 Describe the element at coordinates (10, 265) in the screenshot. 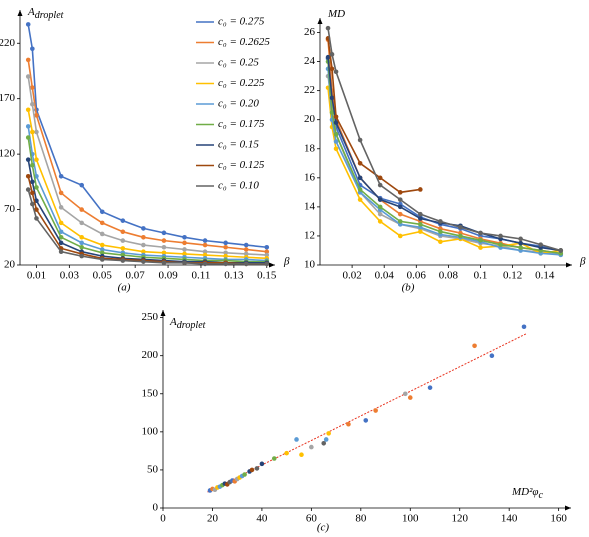

I see `y-tick-label: 20` at that location.